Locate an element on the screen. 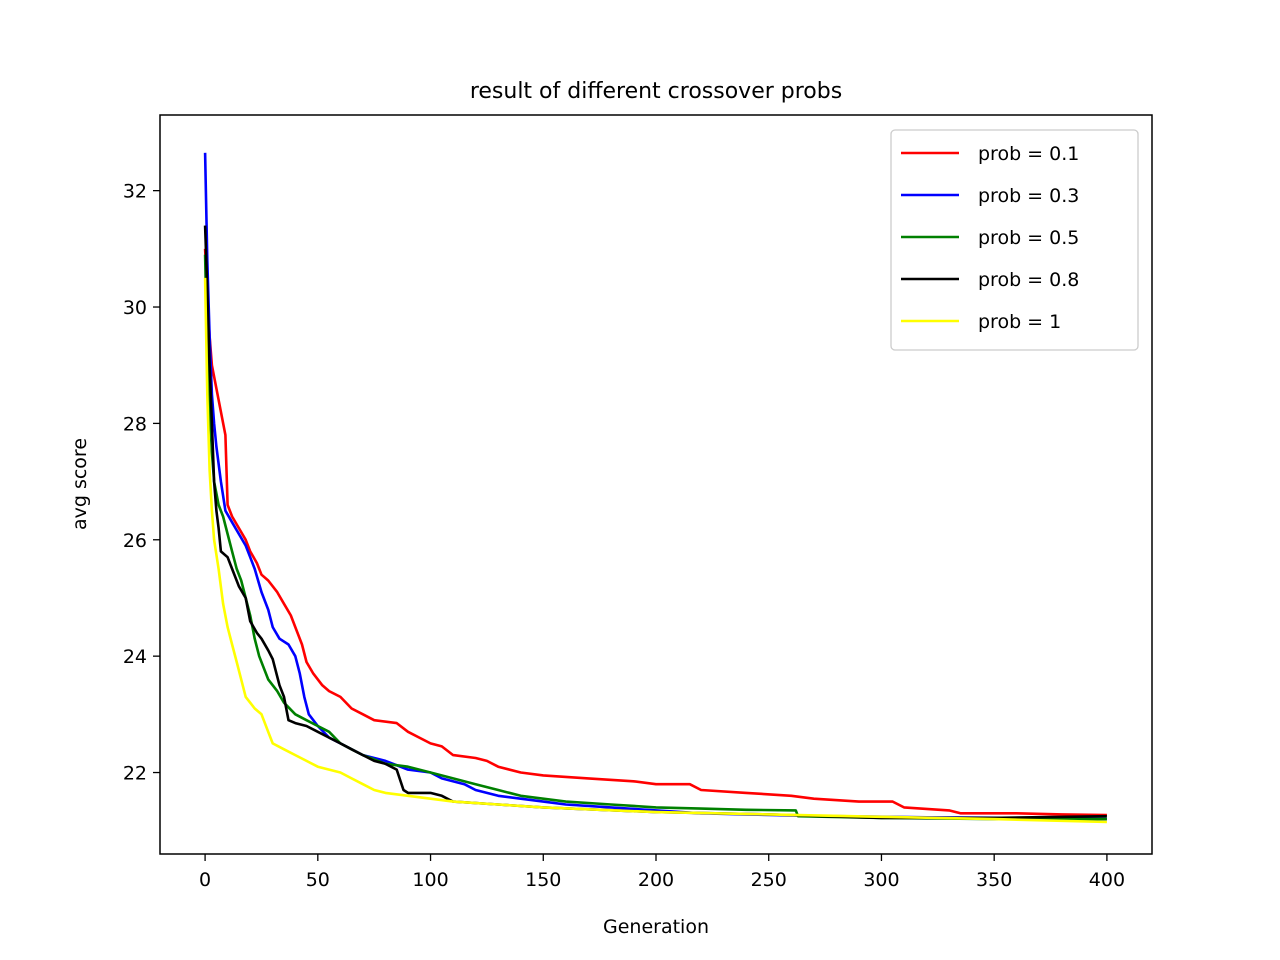 This screenshot has height=960, width=1280. legend-label-2: prob = 0.3 is located at coordinates (1028, 196).